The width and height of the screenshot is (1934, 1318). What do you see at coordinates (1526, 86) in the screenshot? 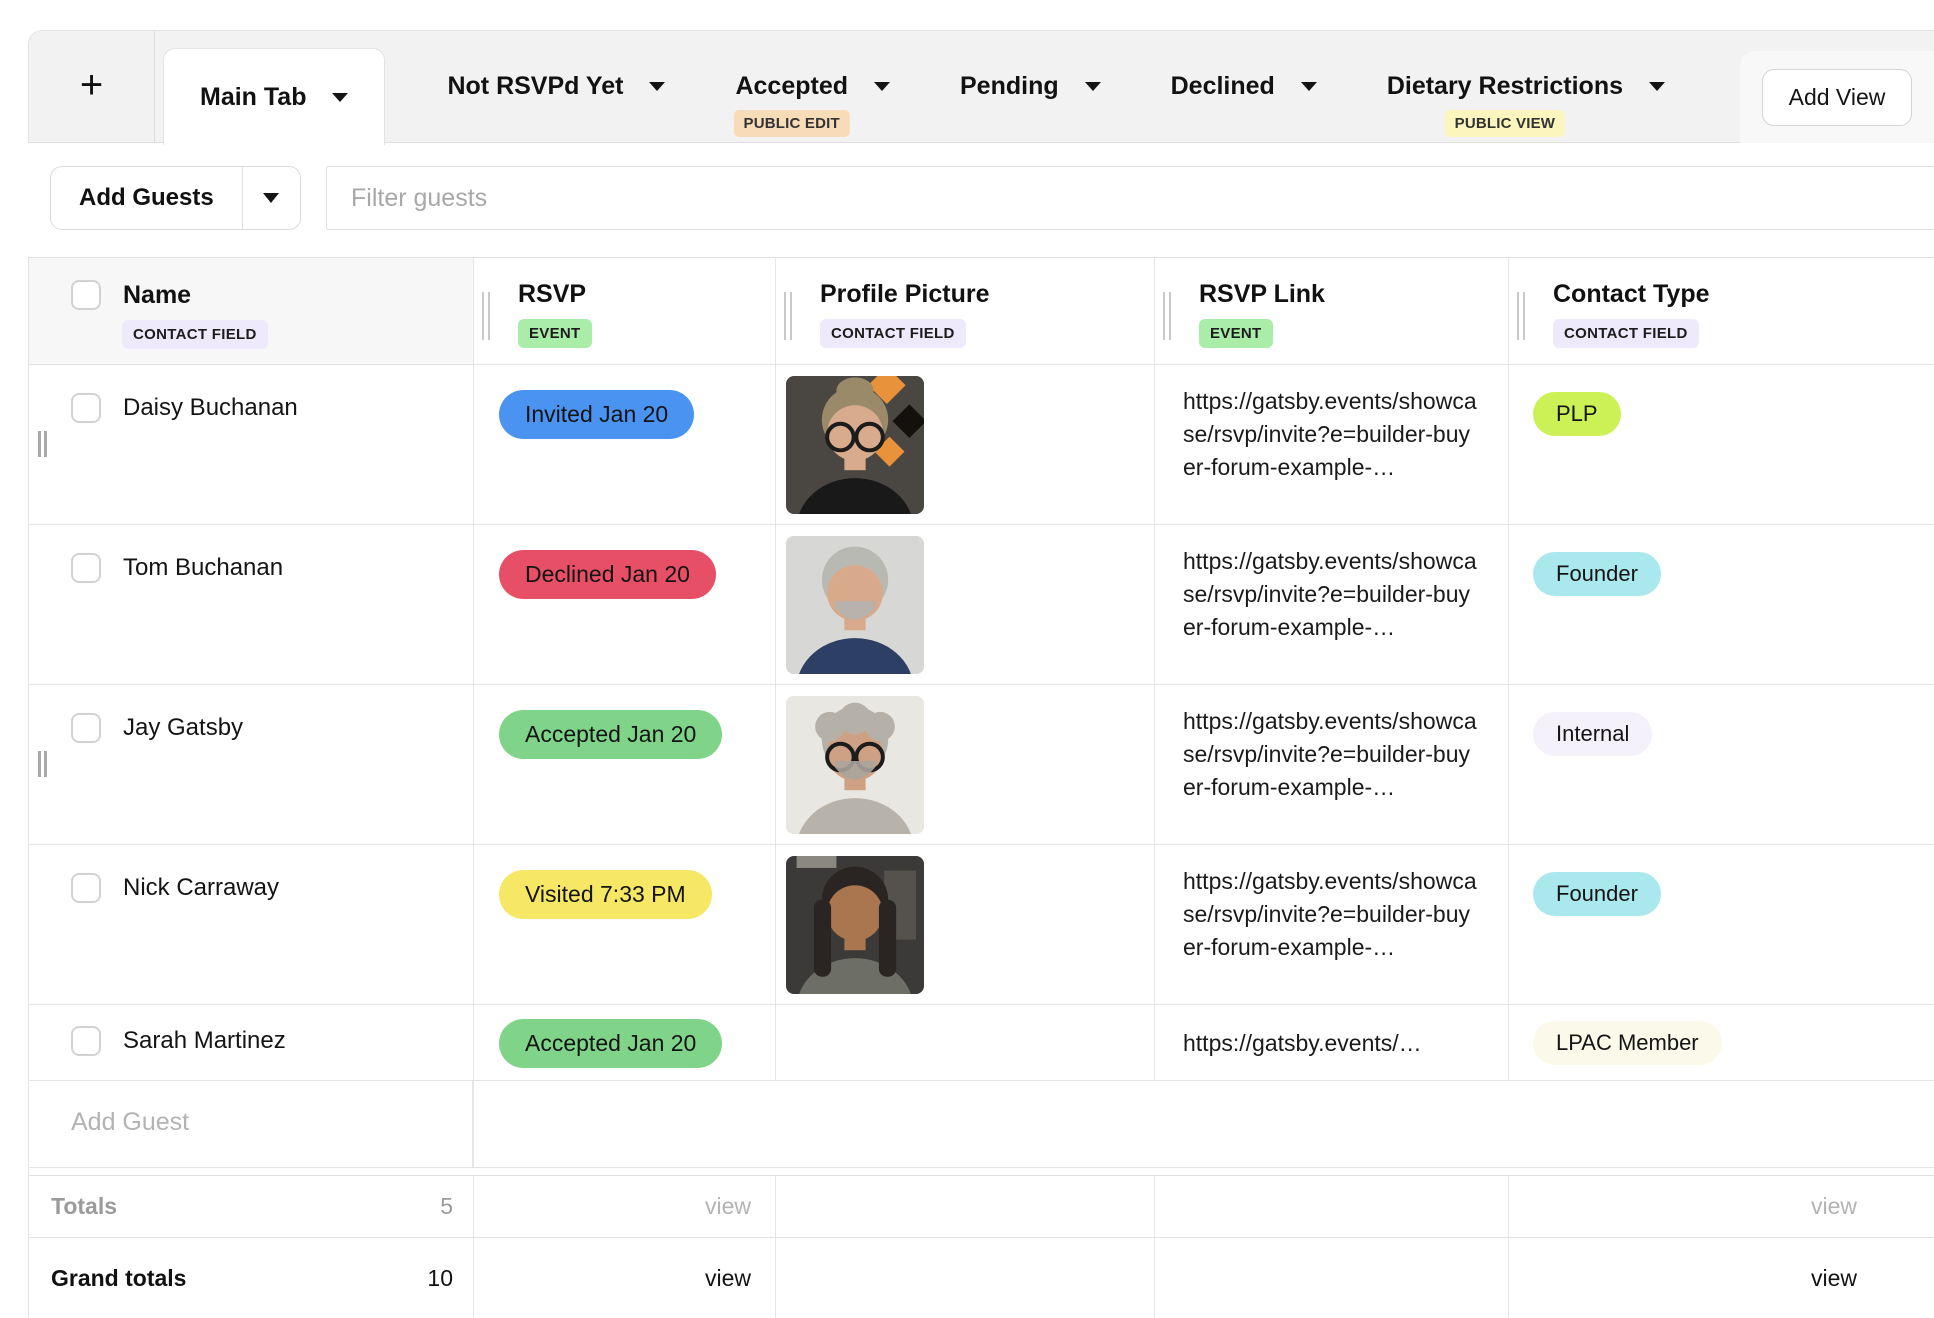
I see `tab-dietary-restrictions: Dietary Restrictions PUBLIC VIEW` at bounding box center [1526, 86].